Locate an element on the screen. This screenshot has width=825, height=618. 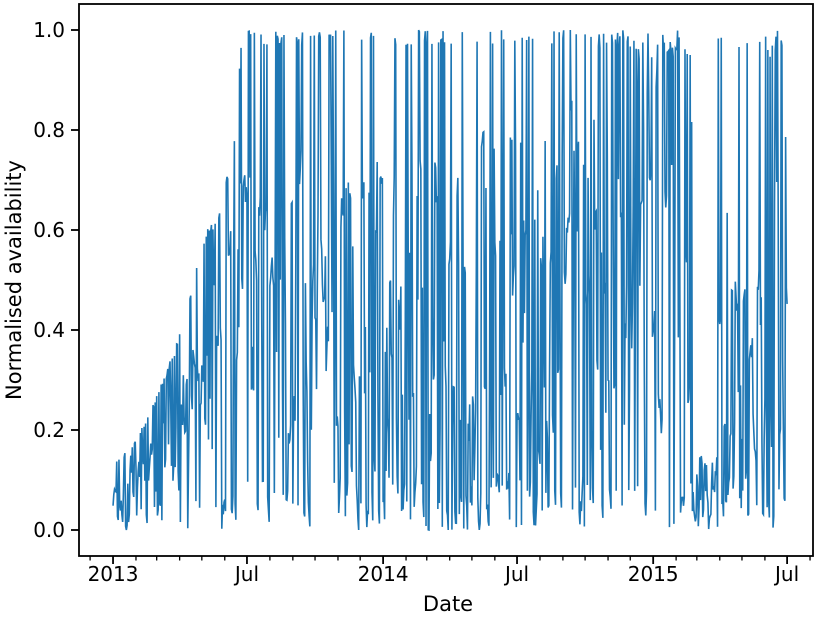
y-axis-label: Normalised availability is located at coordinates (14, 280).